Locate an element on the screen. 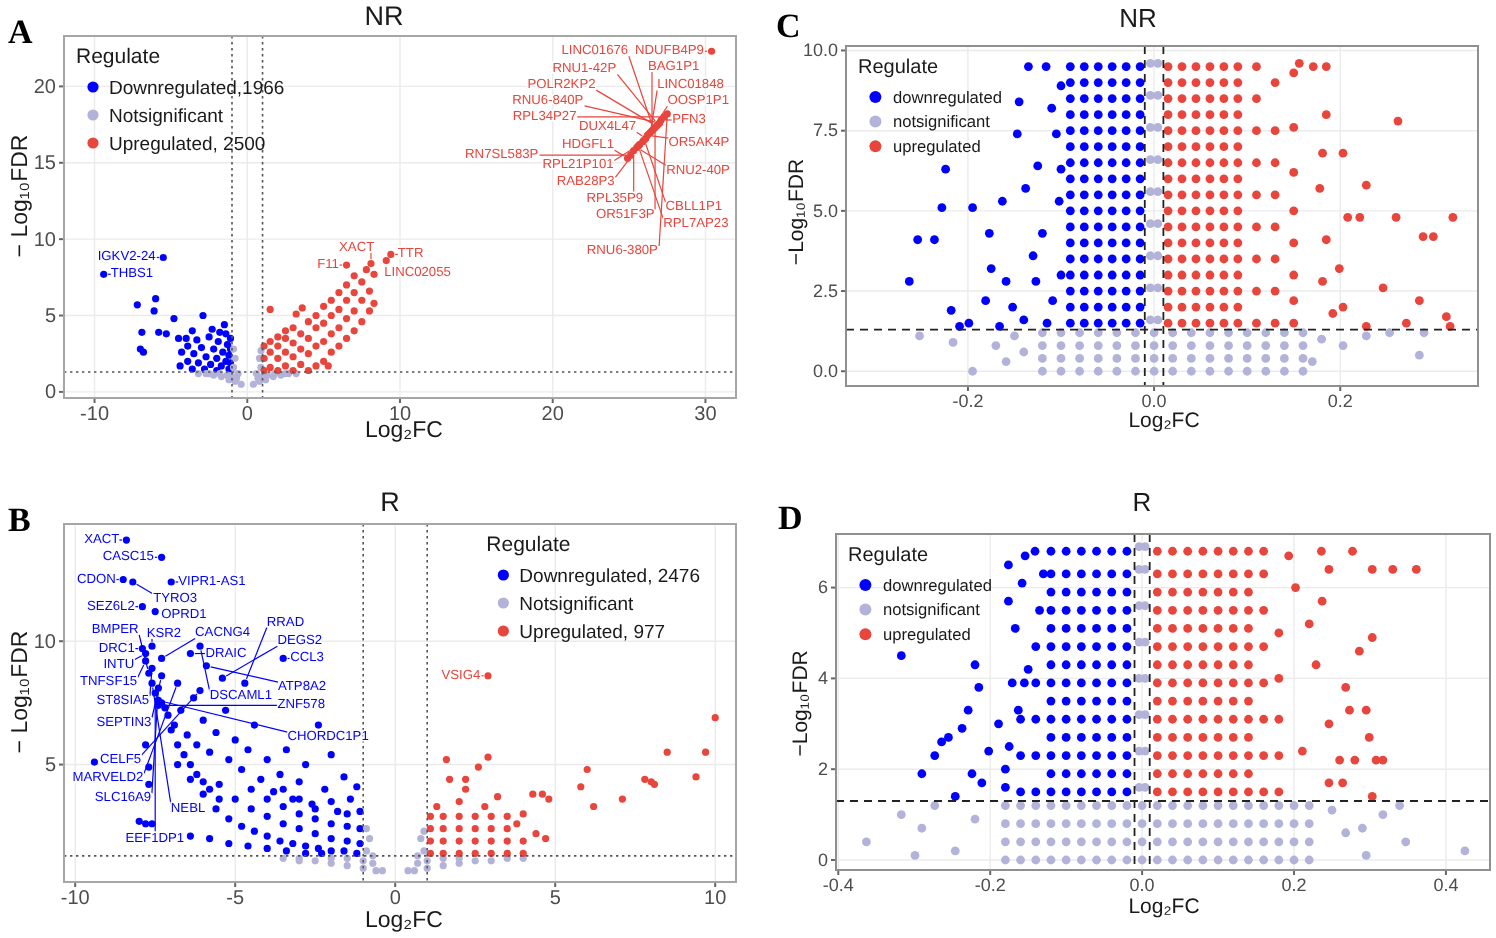 This screenshot has width=1496, height=938. legend-label: Upregulated, 2500 is located at coordinates (187, 144).